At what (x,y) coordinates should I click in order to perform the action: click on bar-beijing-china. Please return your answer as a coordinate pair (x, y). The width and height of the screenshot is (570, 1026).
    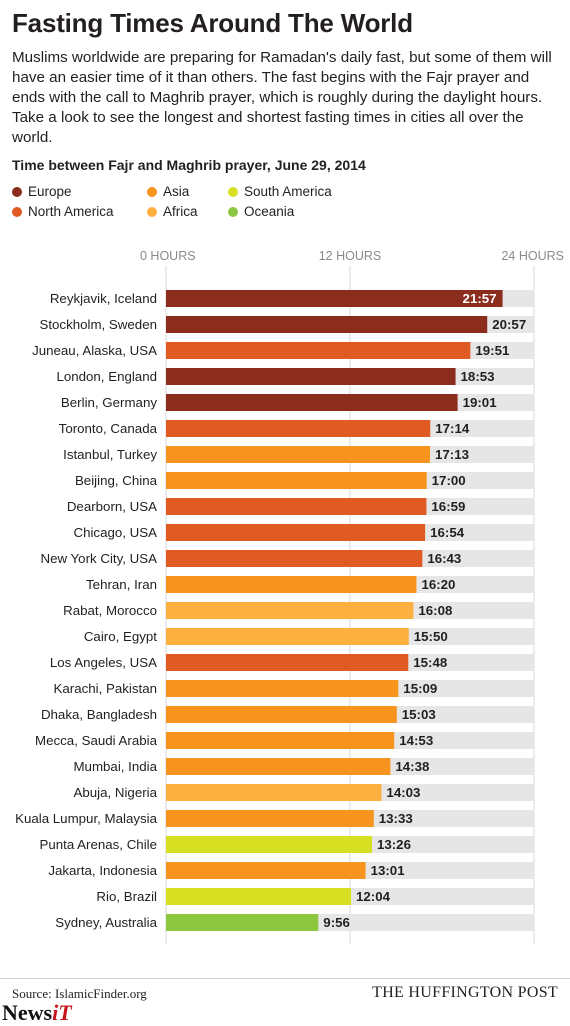
    Looking at the image, I should click on (296, 480).